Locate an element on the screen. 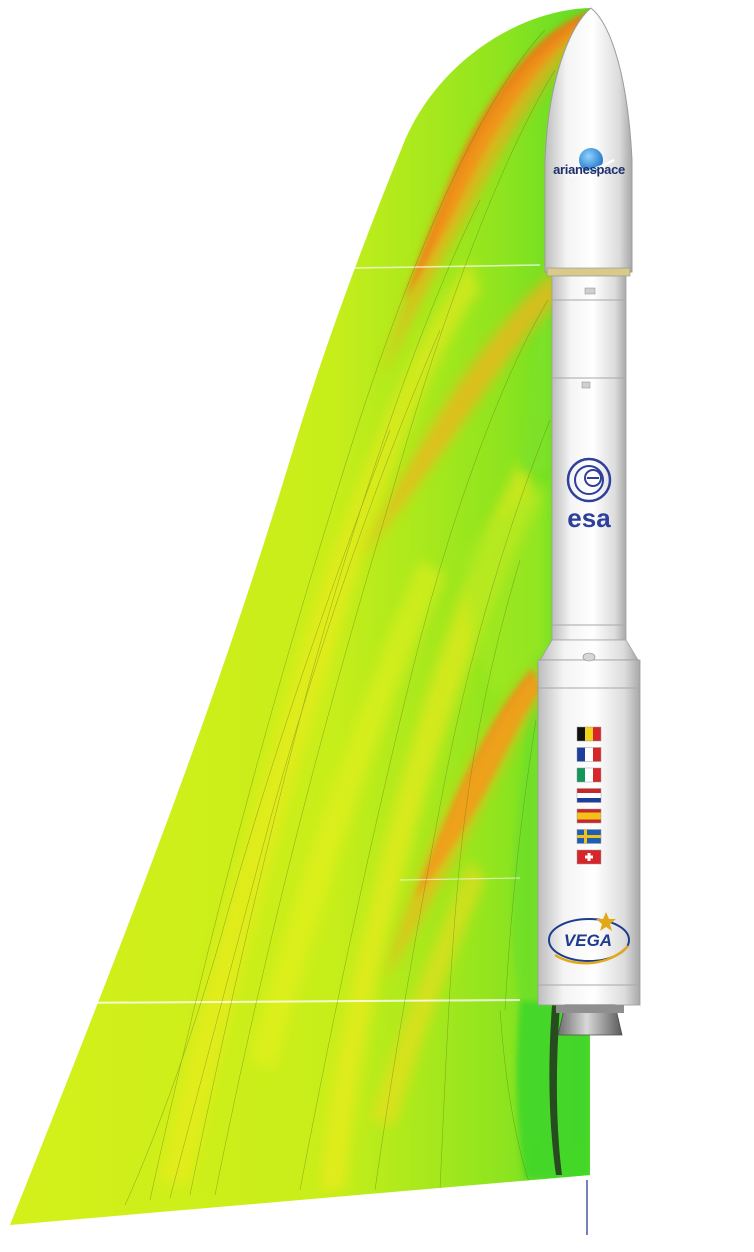 The image size is (754, 1252). member-flags is located at coordinates (589, 795).